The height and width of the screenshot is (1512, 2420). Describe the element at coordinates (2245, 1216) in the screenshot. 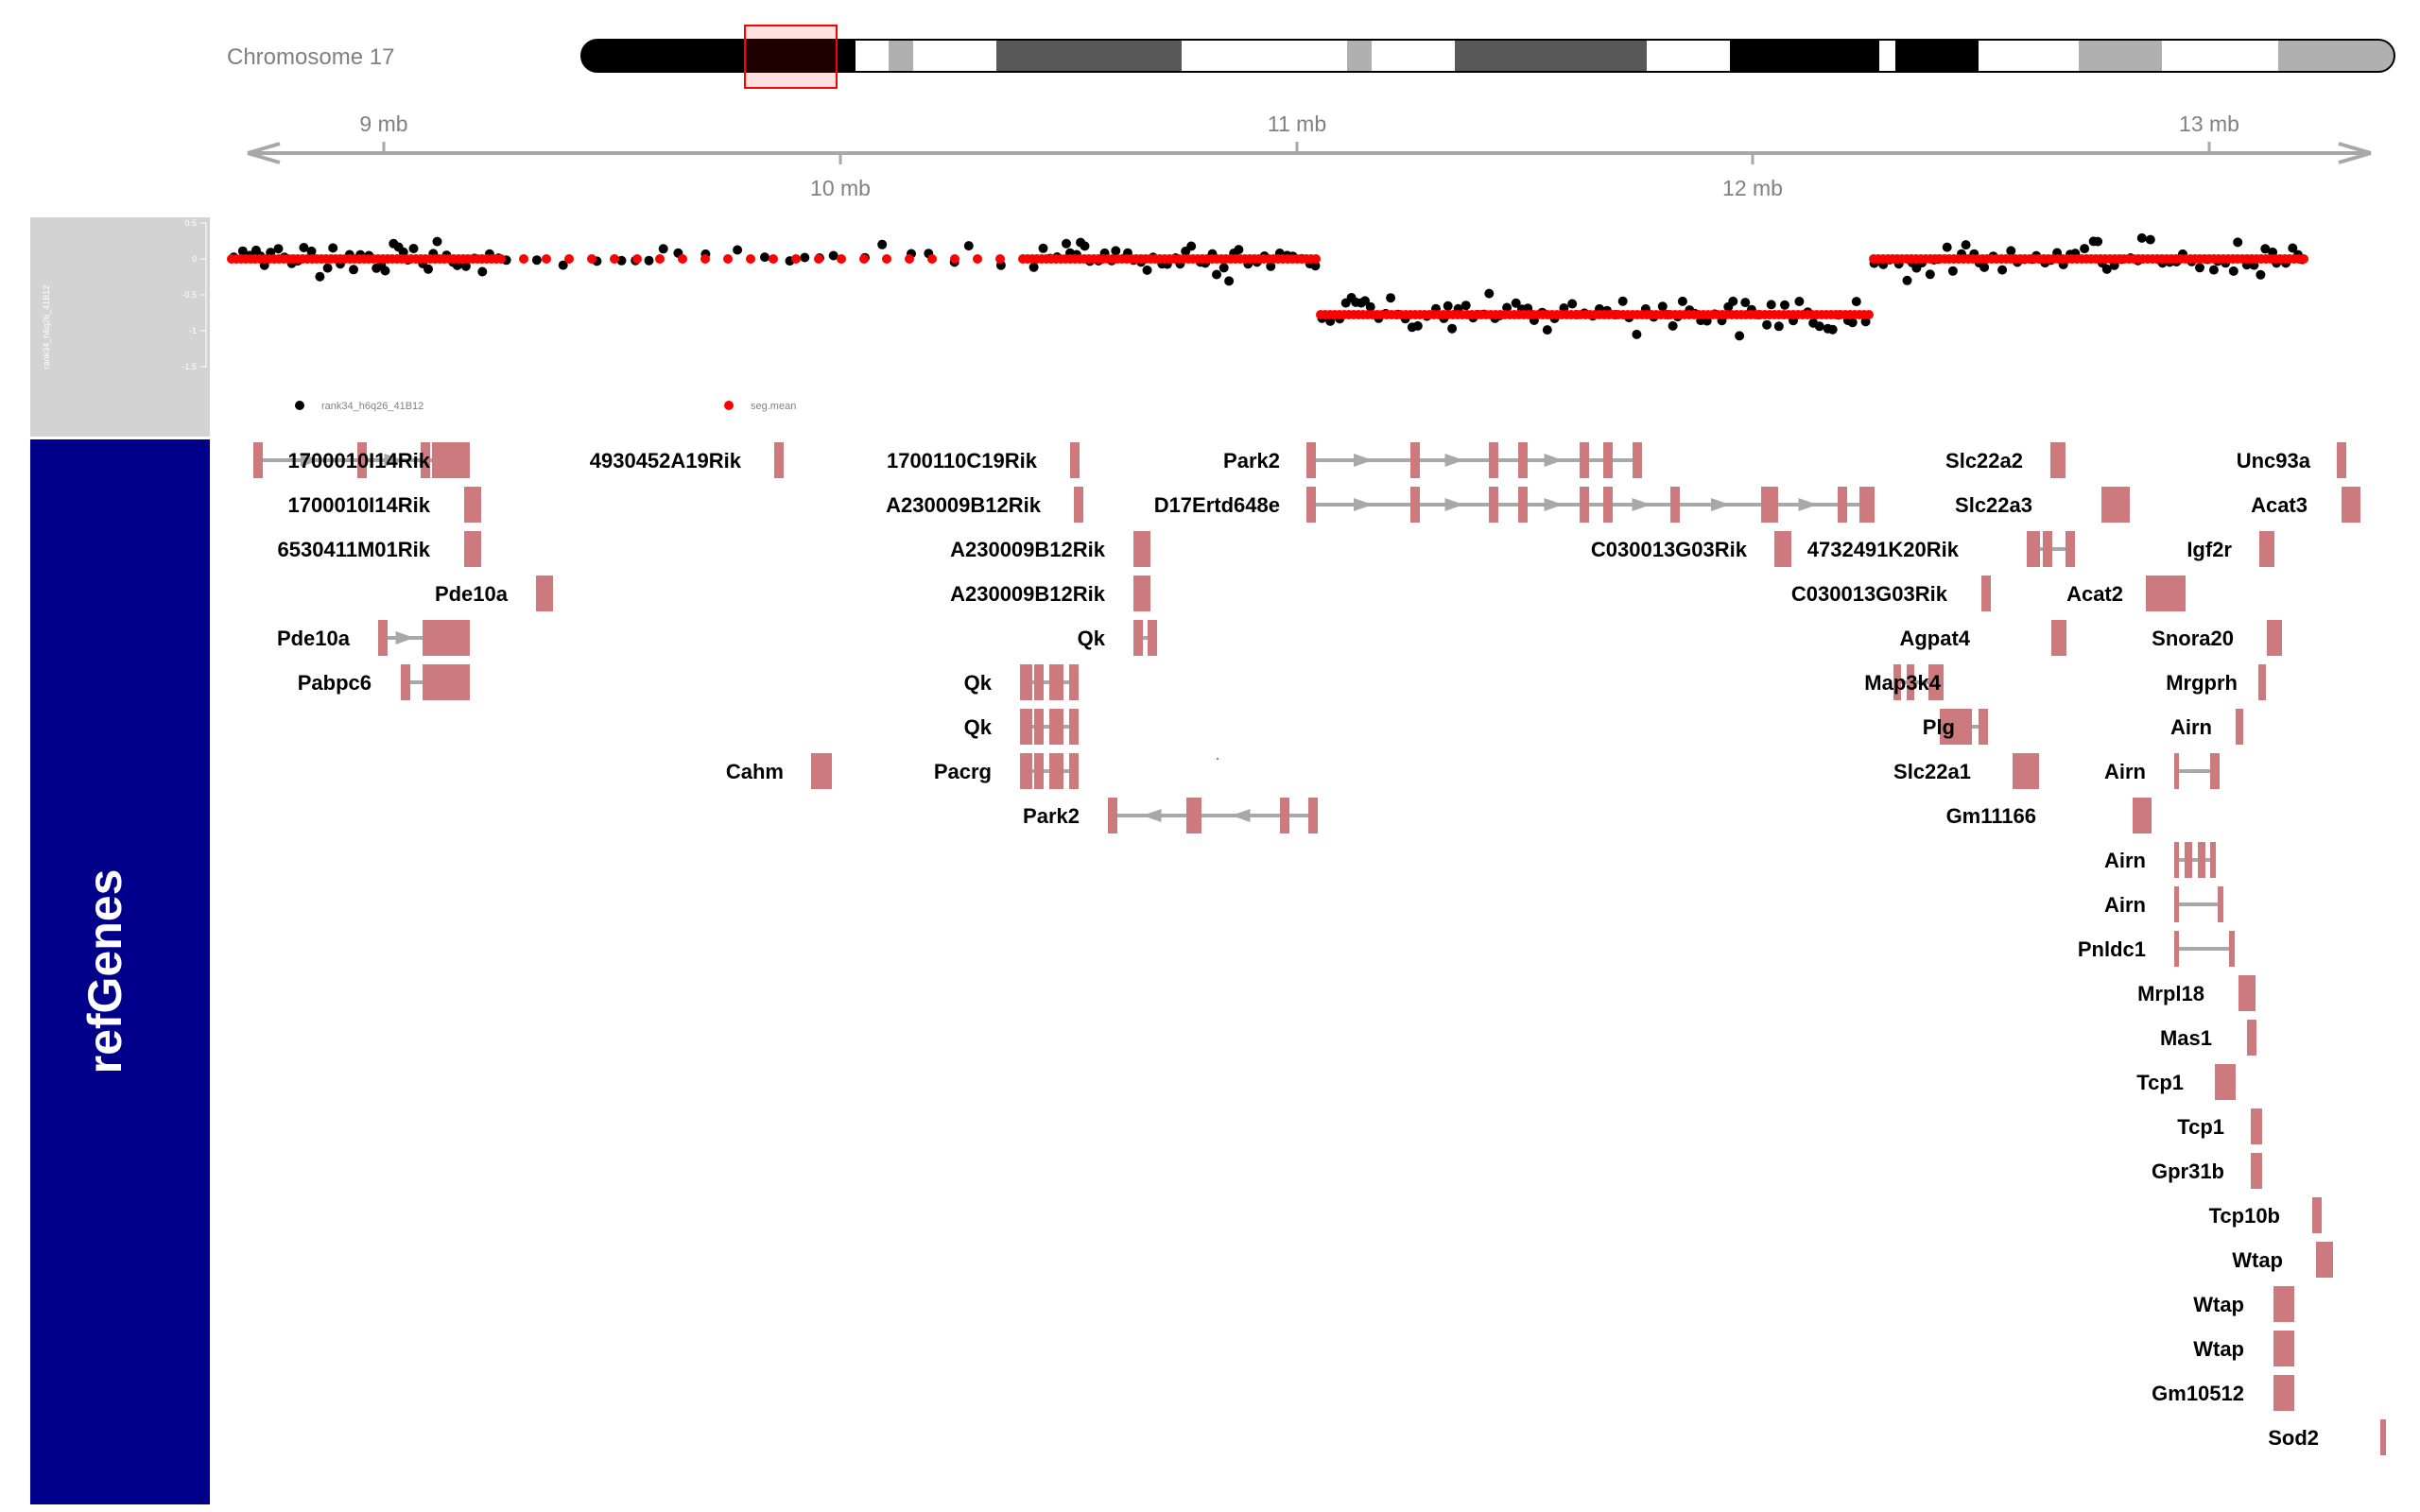

I see `gene-label: Tcp10b` at that location.